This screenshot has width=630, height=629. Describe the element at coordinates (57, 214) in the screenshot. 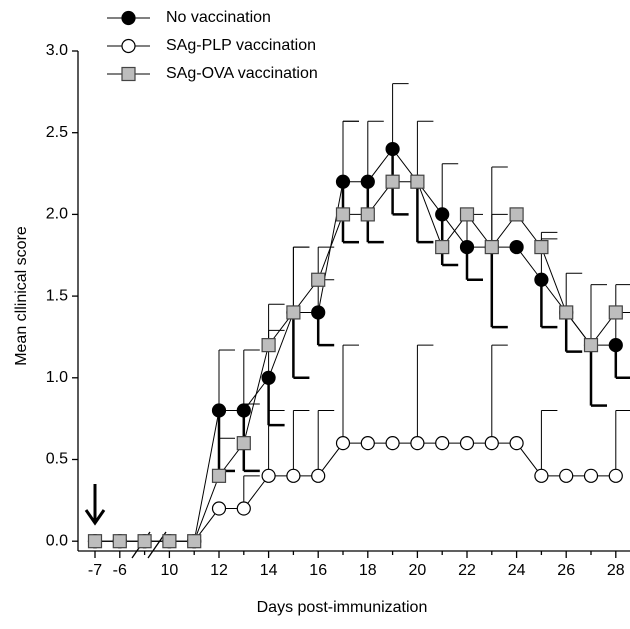

I see `y-tick-label: 2.0` at that location.